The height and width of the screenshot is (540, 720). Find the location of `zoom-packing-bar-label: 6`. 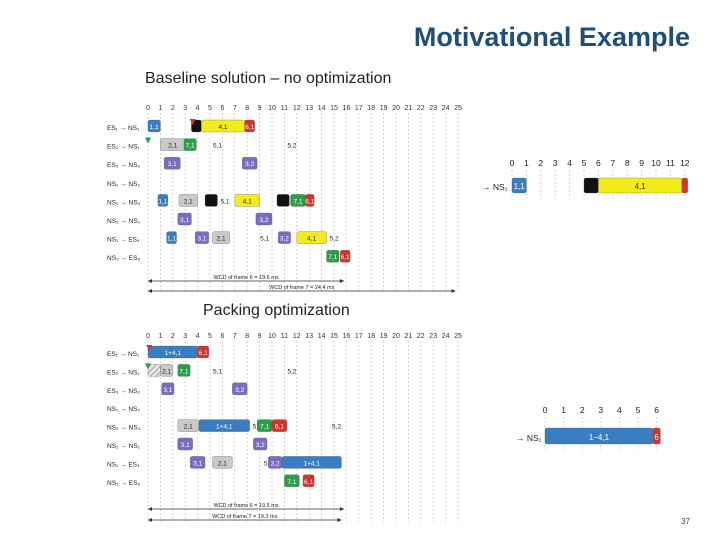

zoom-packing-bar-label: 6 is located at coordinates (656, 437).